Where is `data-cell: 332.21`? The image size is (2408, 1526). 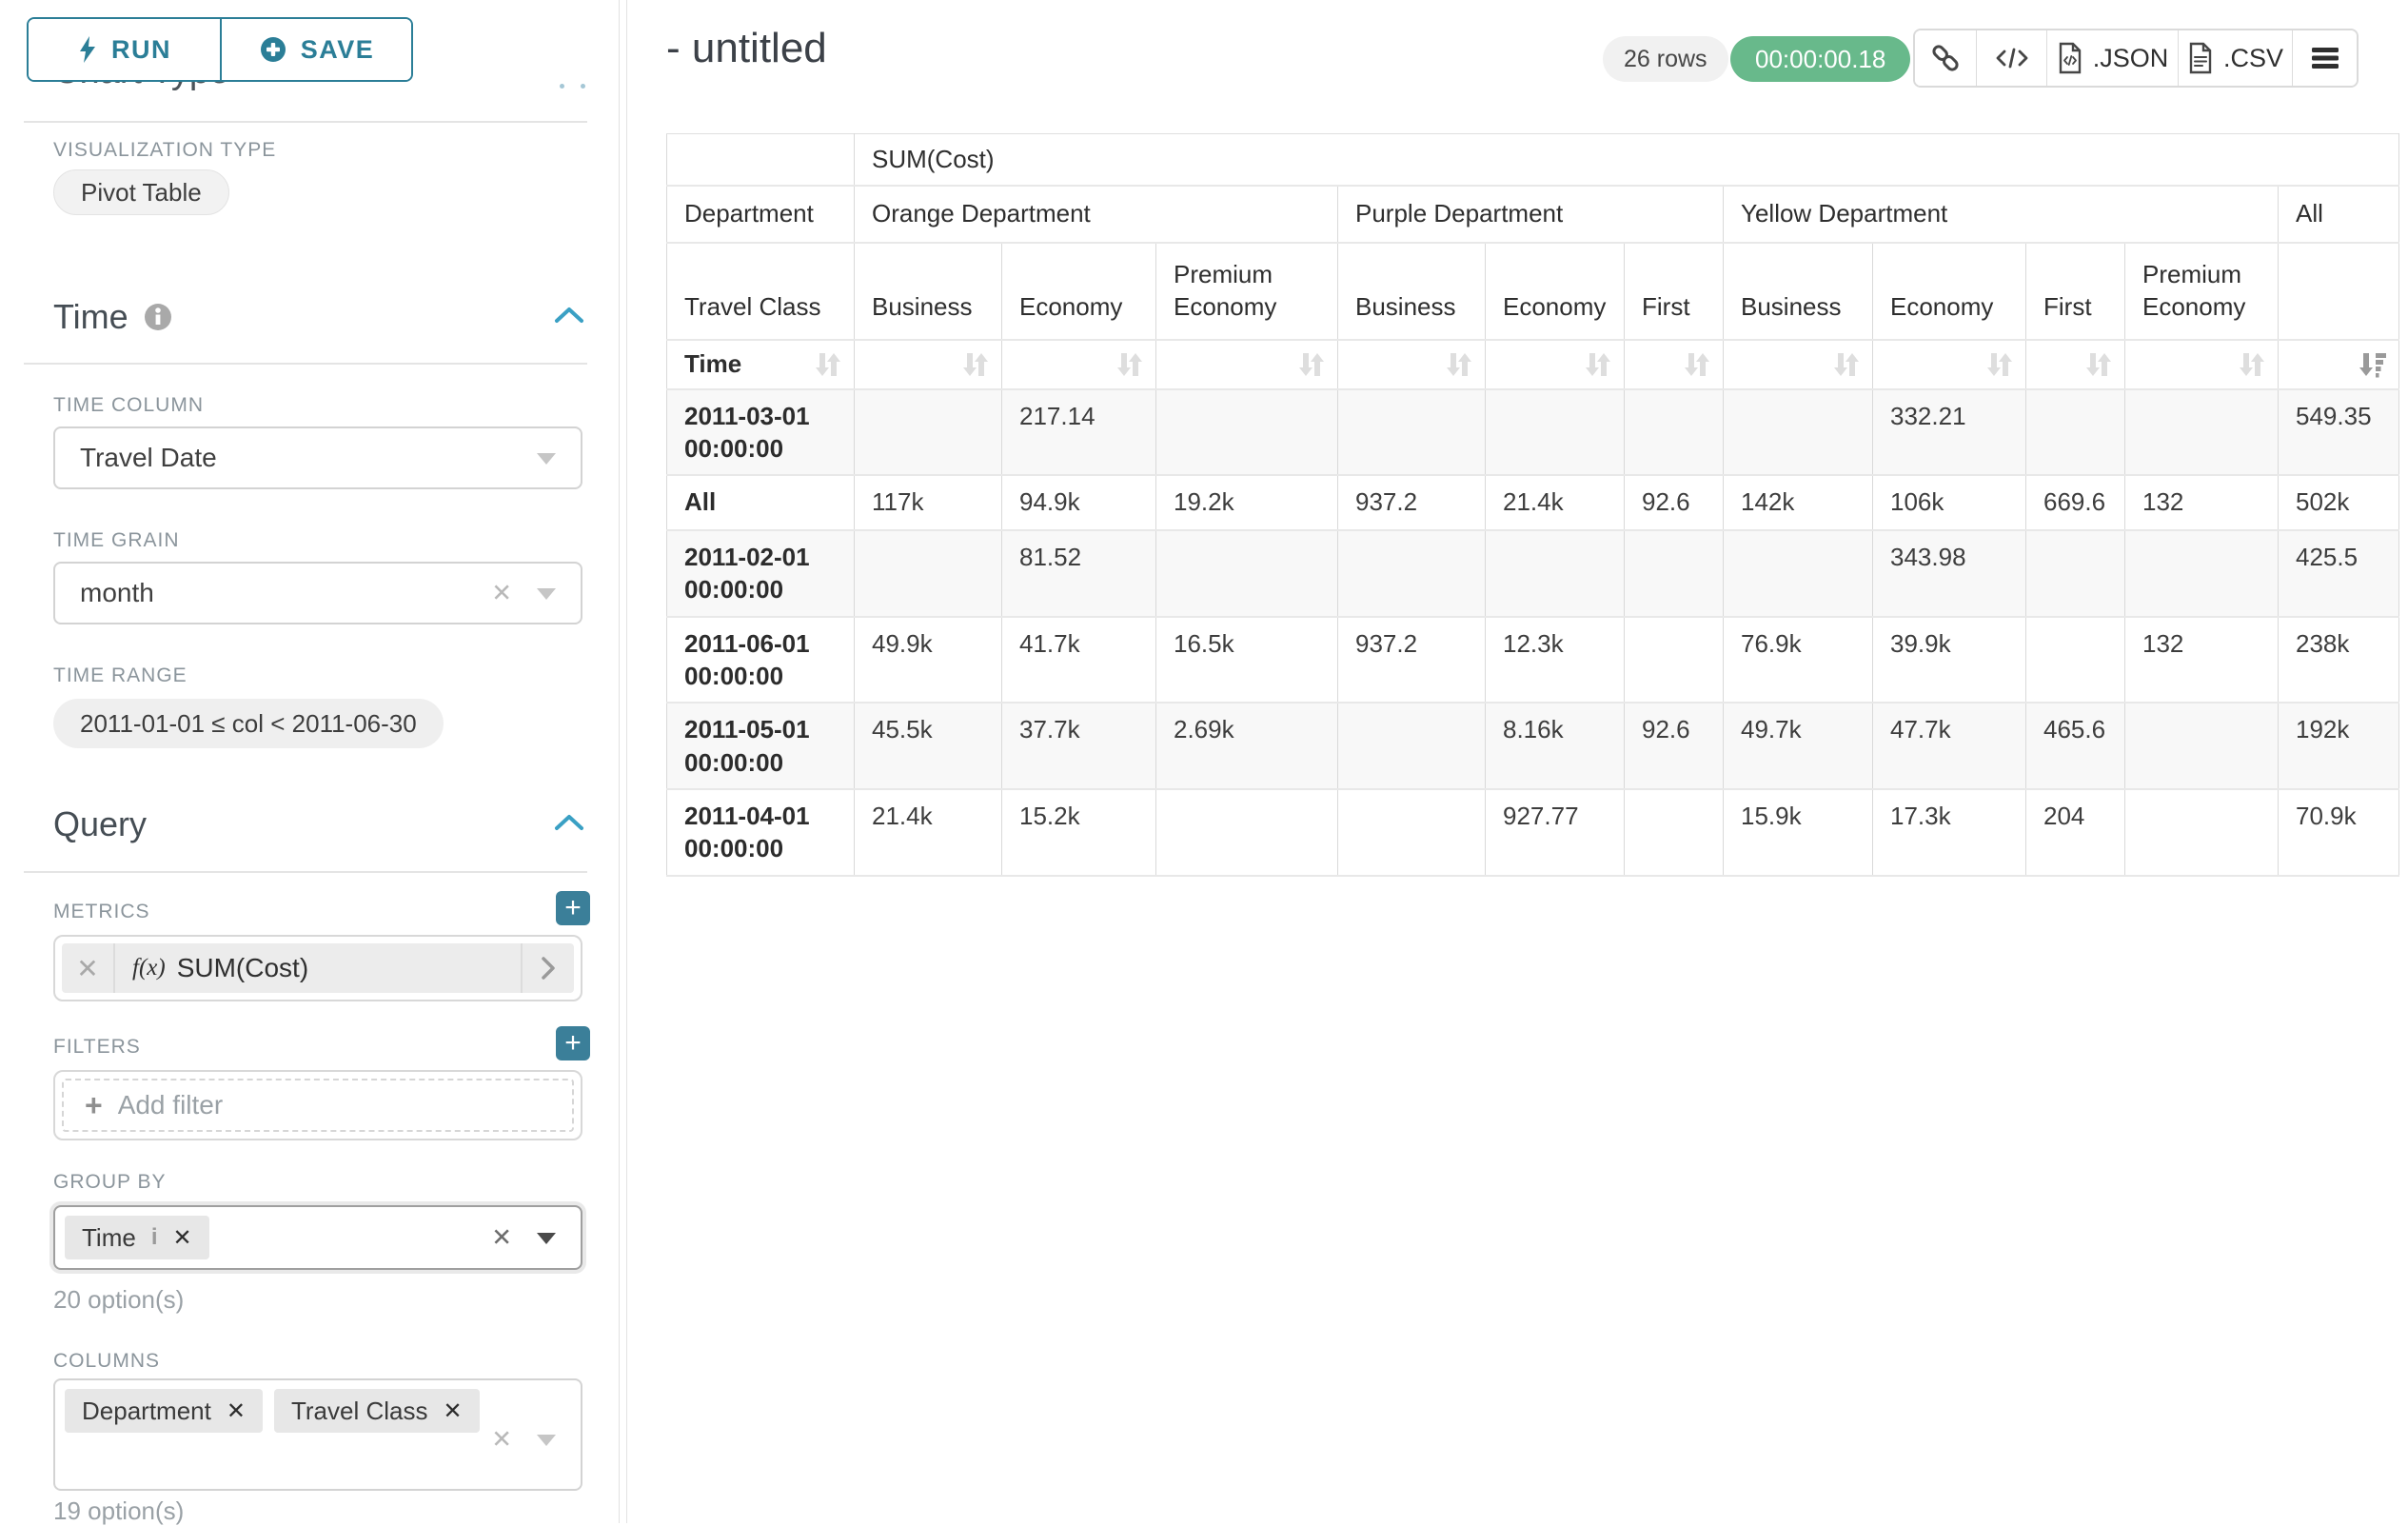 data-cell: 332.21 is located at coordinates (1949, 432).